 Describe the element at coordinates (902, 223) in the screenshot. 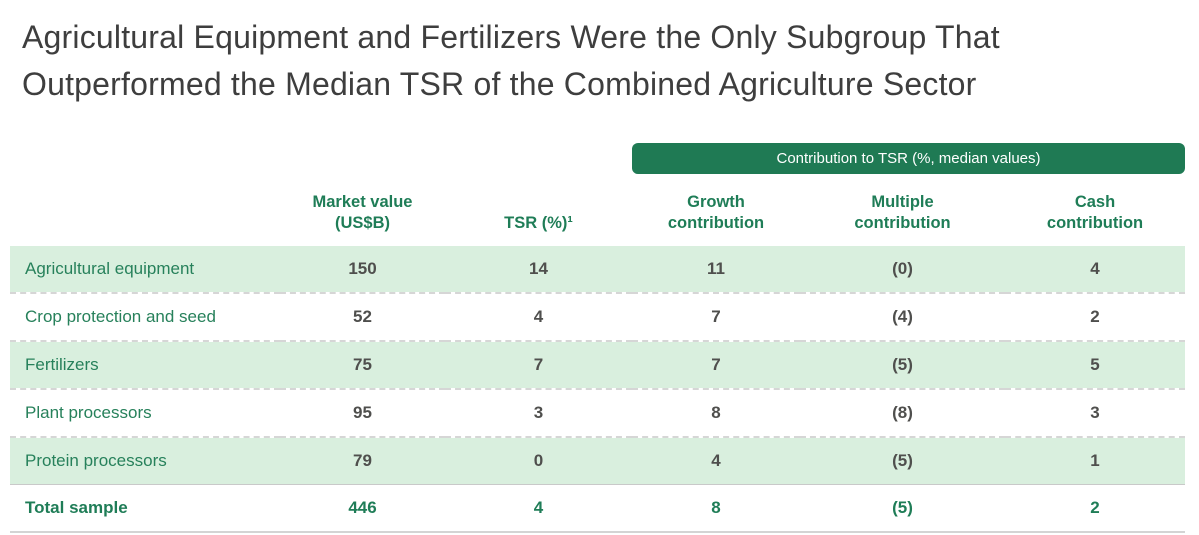

I see `col-header-multiple-line2: contribution` at that location.